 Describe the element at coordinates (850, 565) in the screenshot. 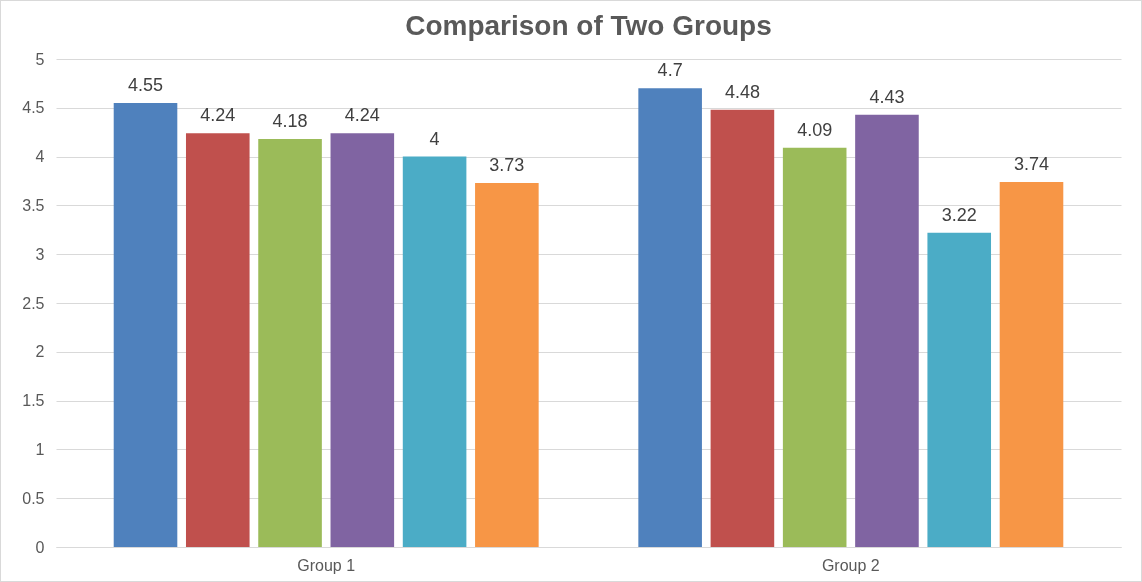

I see `x-tick-label: Group 2` at that location.